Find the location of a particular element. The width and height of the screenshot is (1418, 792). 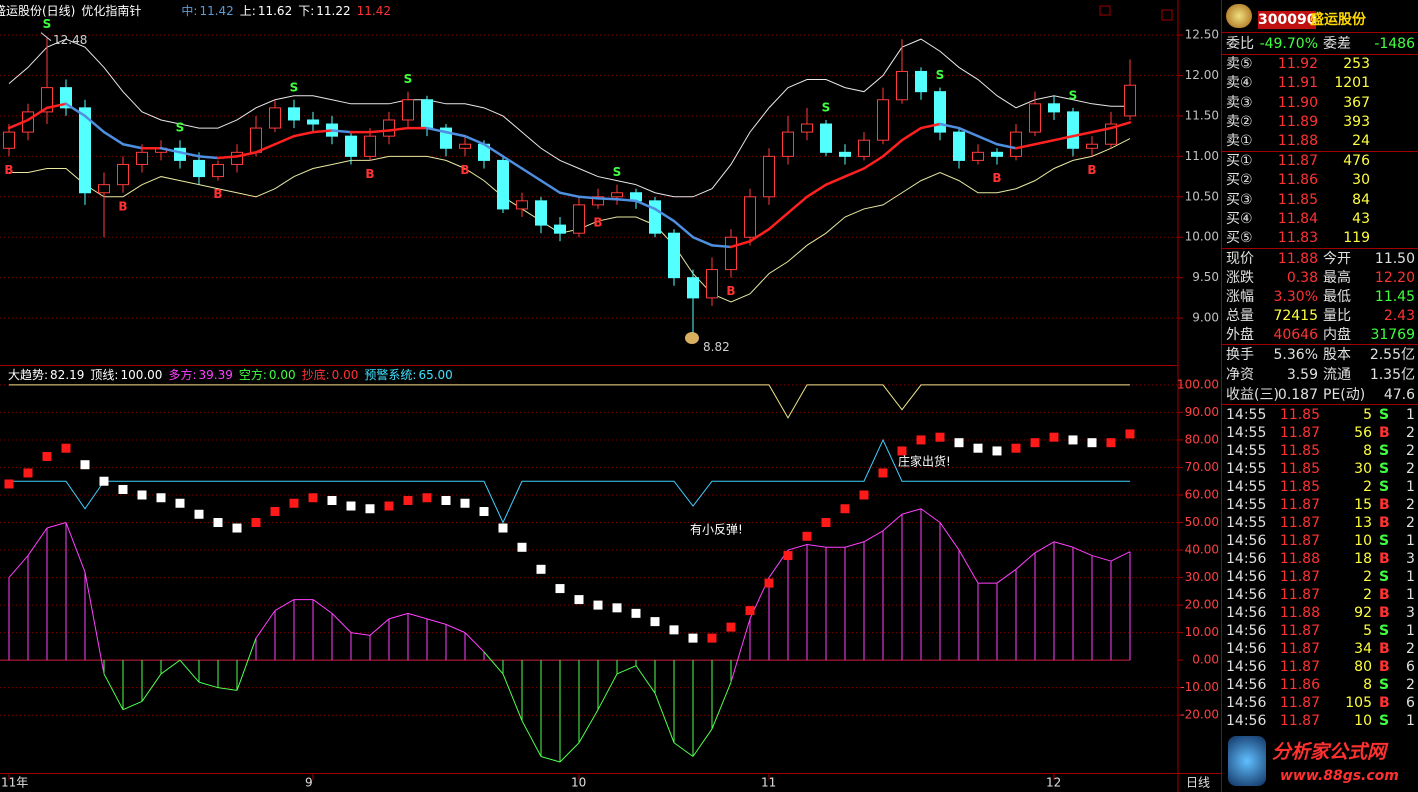

trade-volume: 105 is located at coordinates (1358, 703).